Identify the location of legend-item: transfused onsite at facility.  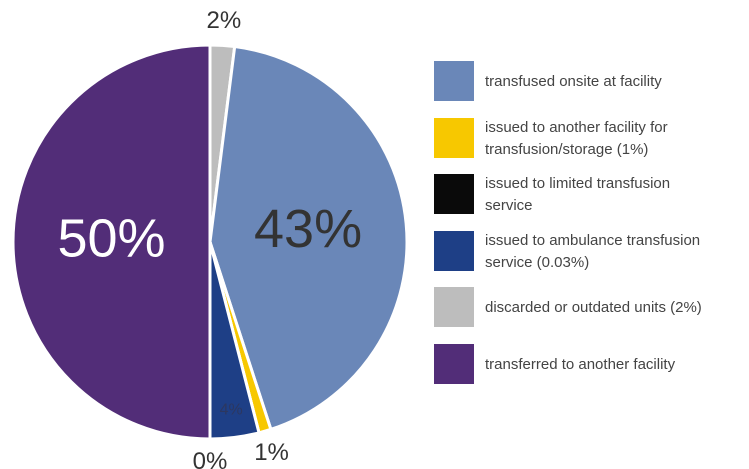
(584, 82).